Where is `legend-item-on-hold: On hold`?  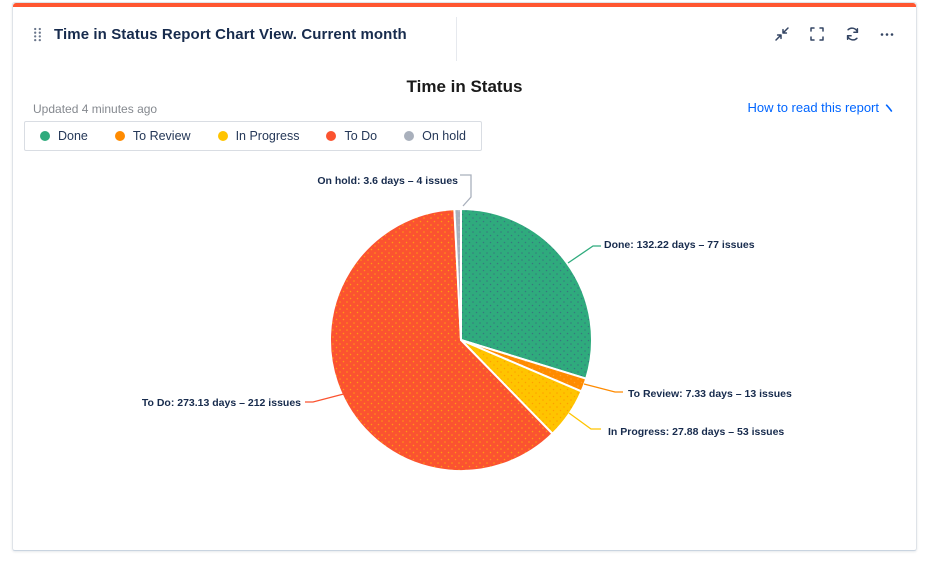
legend-item-on-hold: On hold is located at coordinates (435, 136).